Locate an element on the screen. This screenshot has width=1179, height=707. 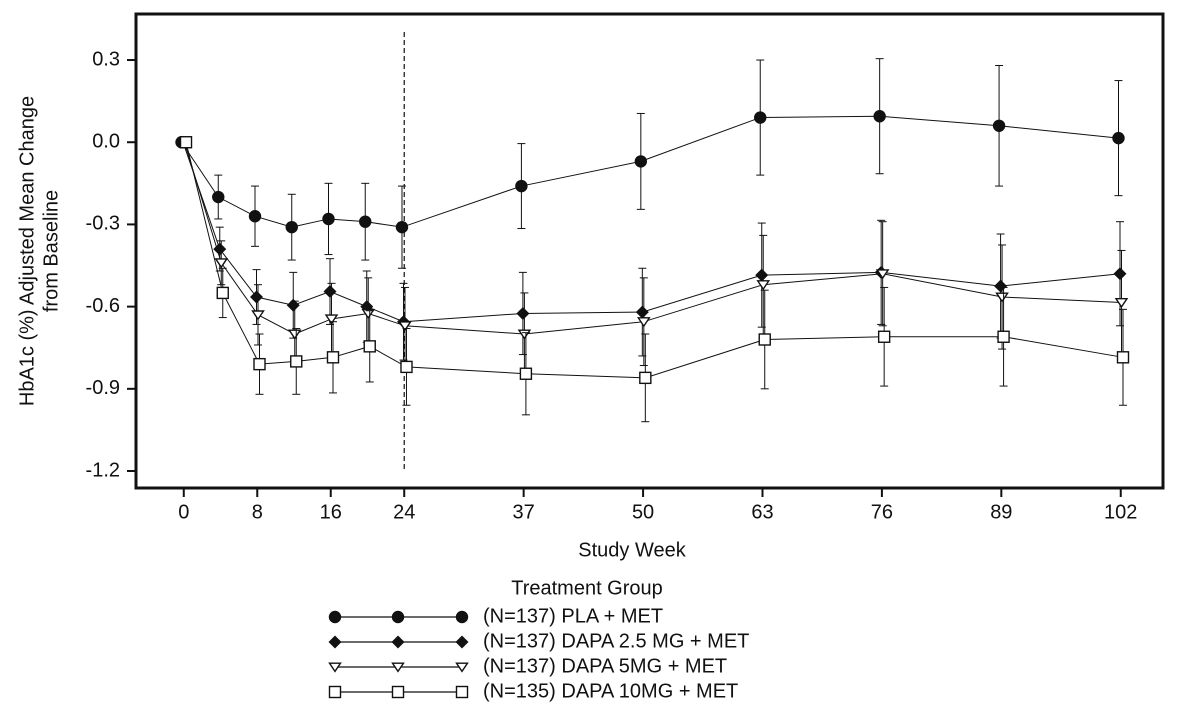
legend-label: (N=137) DAPA 2.5 MG + MET is located at coordinates (616, 641).